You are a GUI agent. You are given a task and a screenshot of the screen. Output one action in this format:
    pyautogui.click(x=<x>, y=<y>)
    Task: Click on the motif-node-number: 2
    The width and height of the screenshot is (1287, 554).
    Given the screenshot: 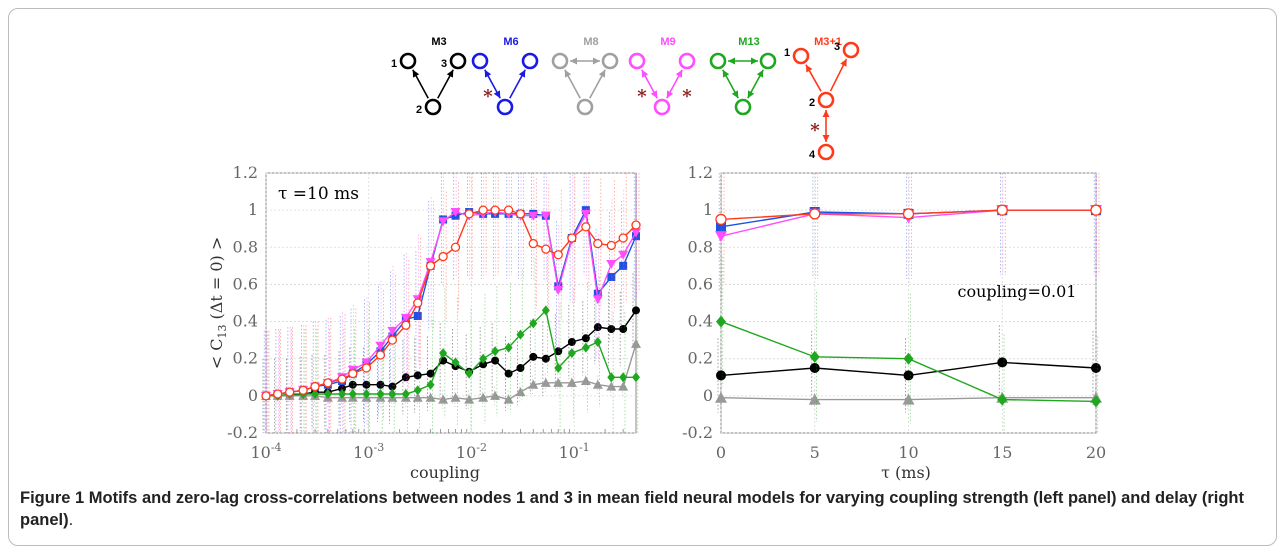 What is the action you would take?
    pyautogui.click(x=419, y=110)
    